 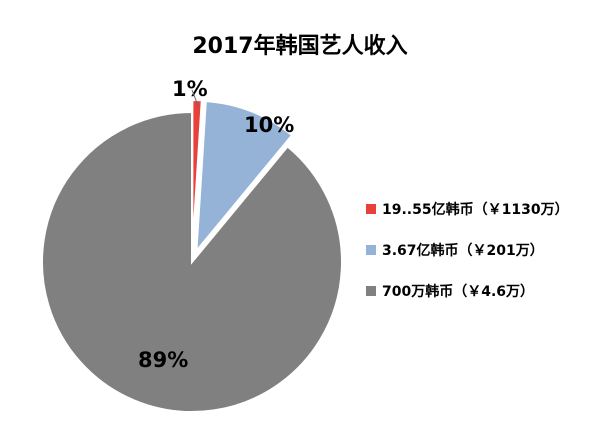 I want to click on data-label-1: 1%, so click(x=190, y=89).